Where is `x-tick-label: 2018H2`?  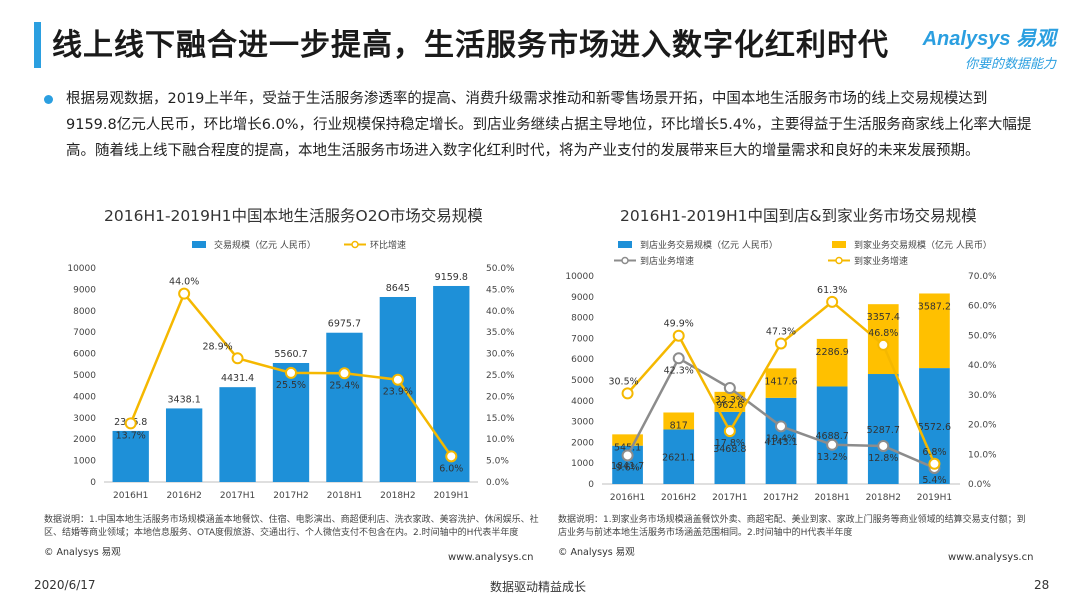 x-tick-label: 2018H2 is located at coordinates (883, 498).